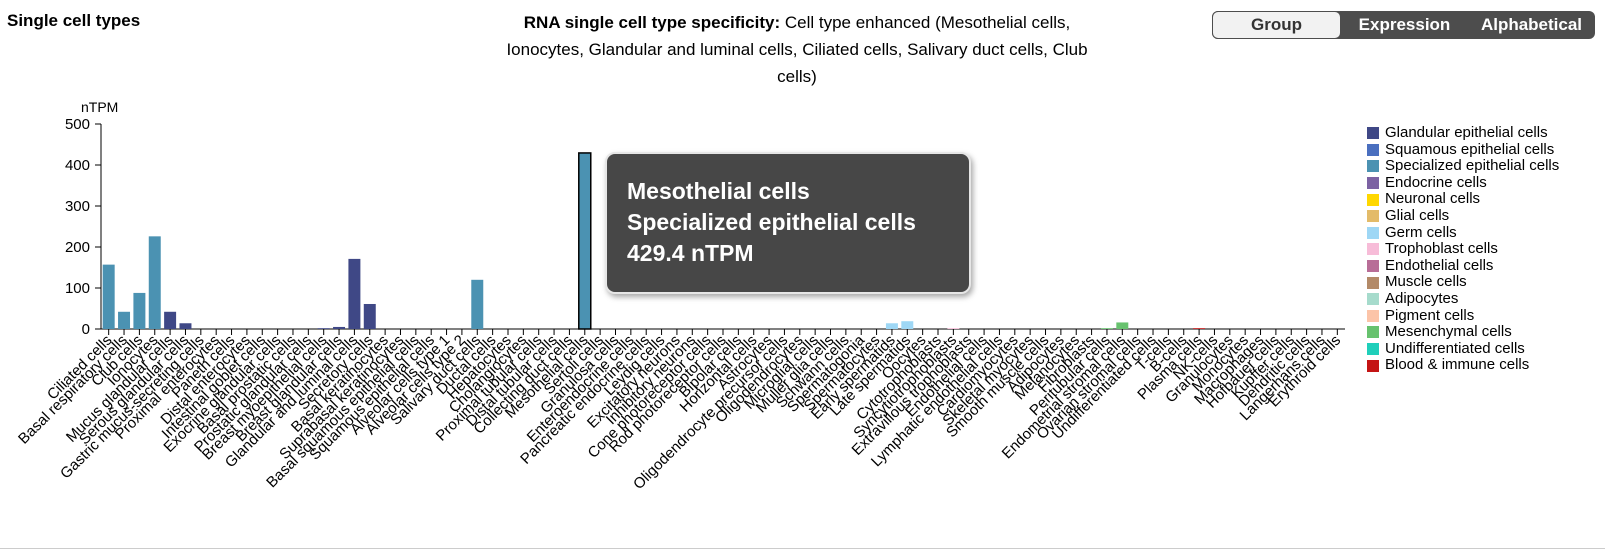  What do you see at coordinates (1472, 166) in the screenshot?
I see `legend-label: Specialized epithelial cells` at bounding box center [1472, 166].